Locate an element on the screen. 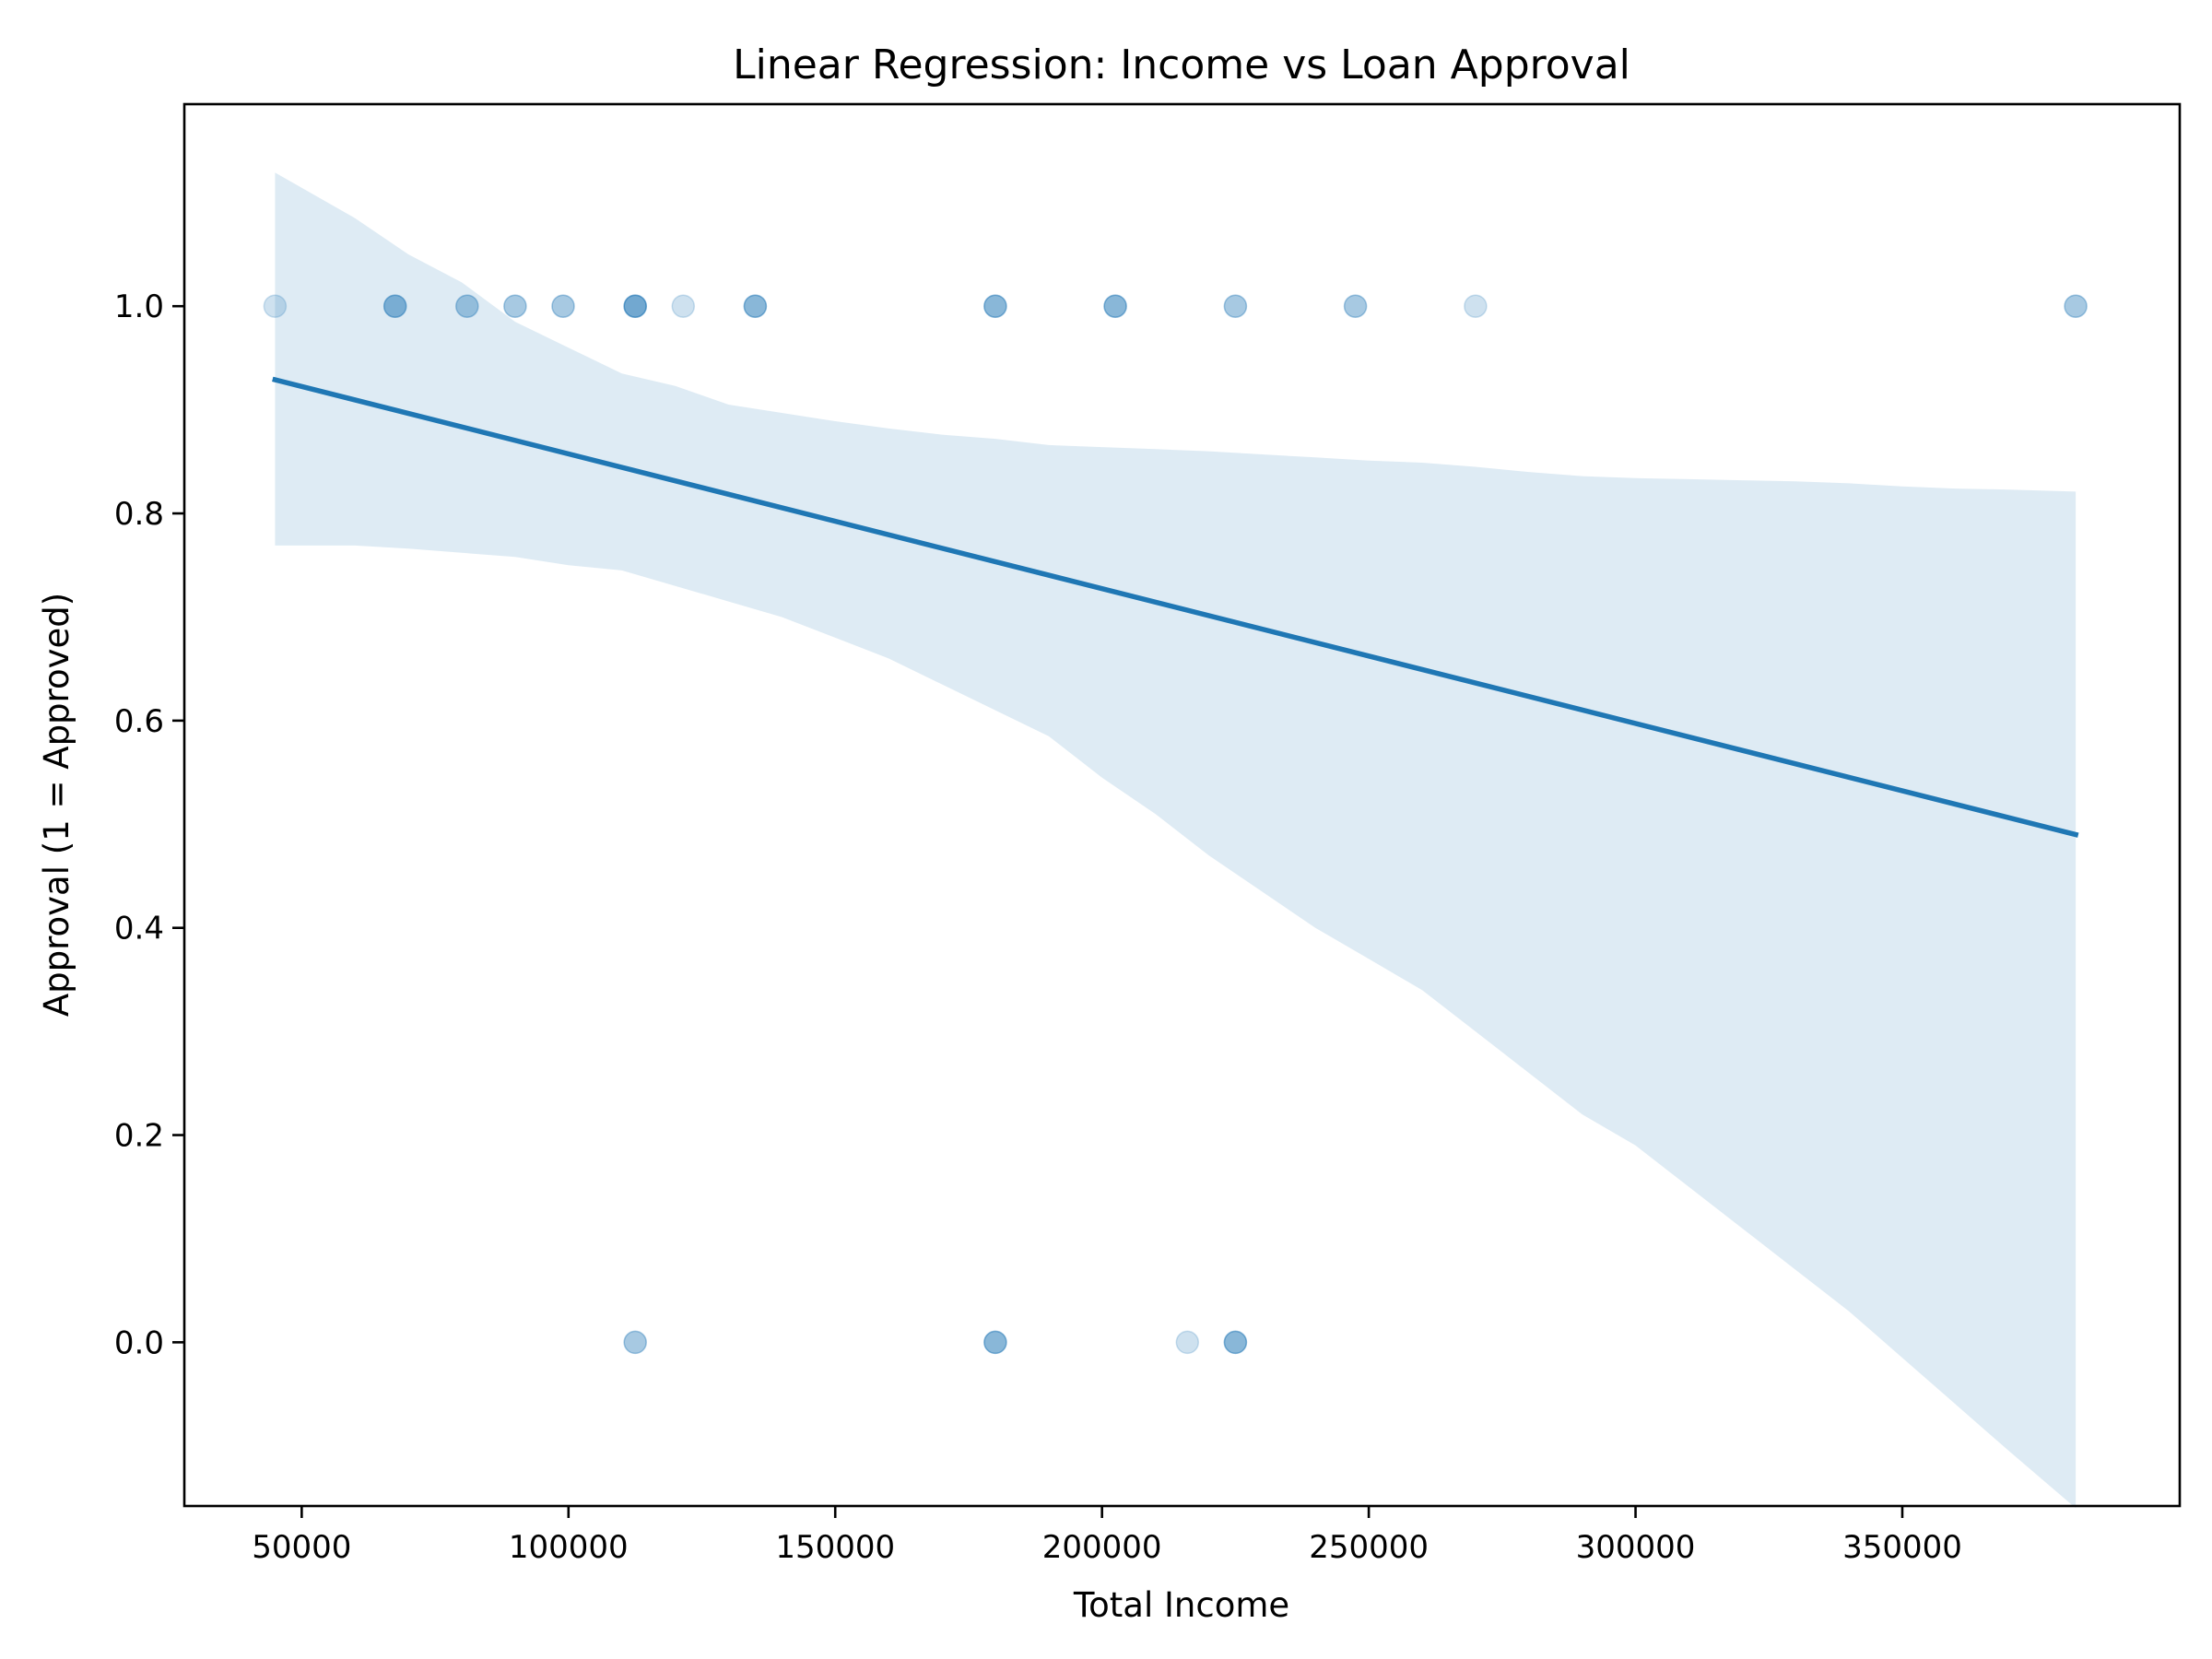  x-tick-label: 250000 is located at coordinates (1369, 1547).